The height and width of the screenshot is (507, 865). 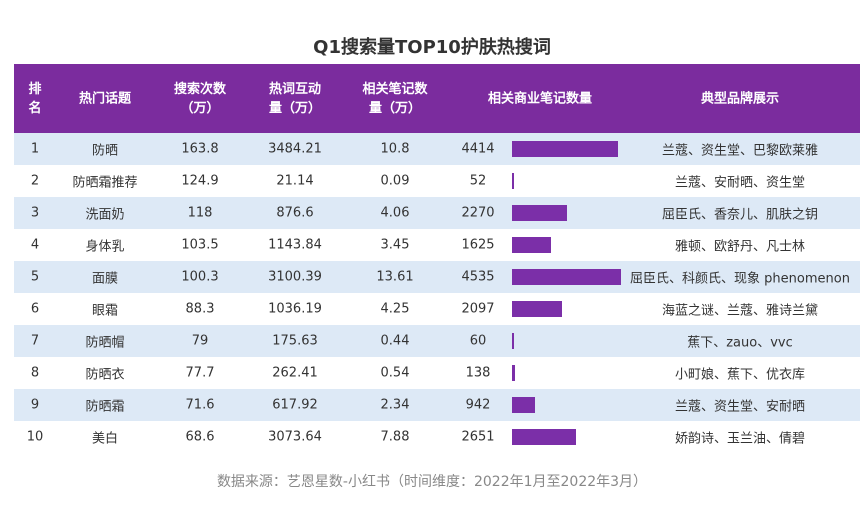 What do you see at coordinates (200, 437) in the screenshot?
I see `cell: 68.6` at bounding box center [200, 437].